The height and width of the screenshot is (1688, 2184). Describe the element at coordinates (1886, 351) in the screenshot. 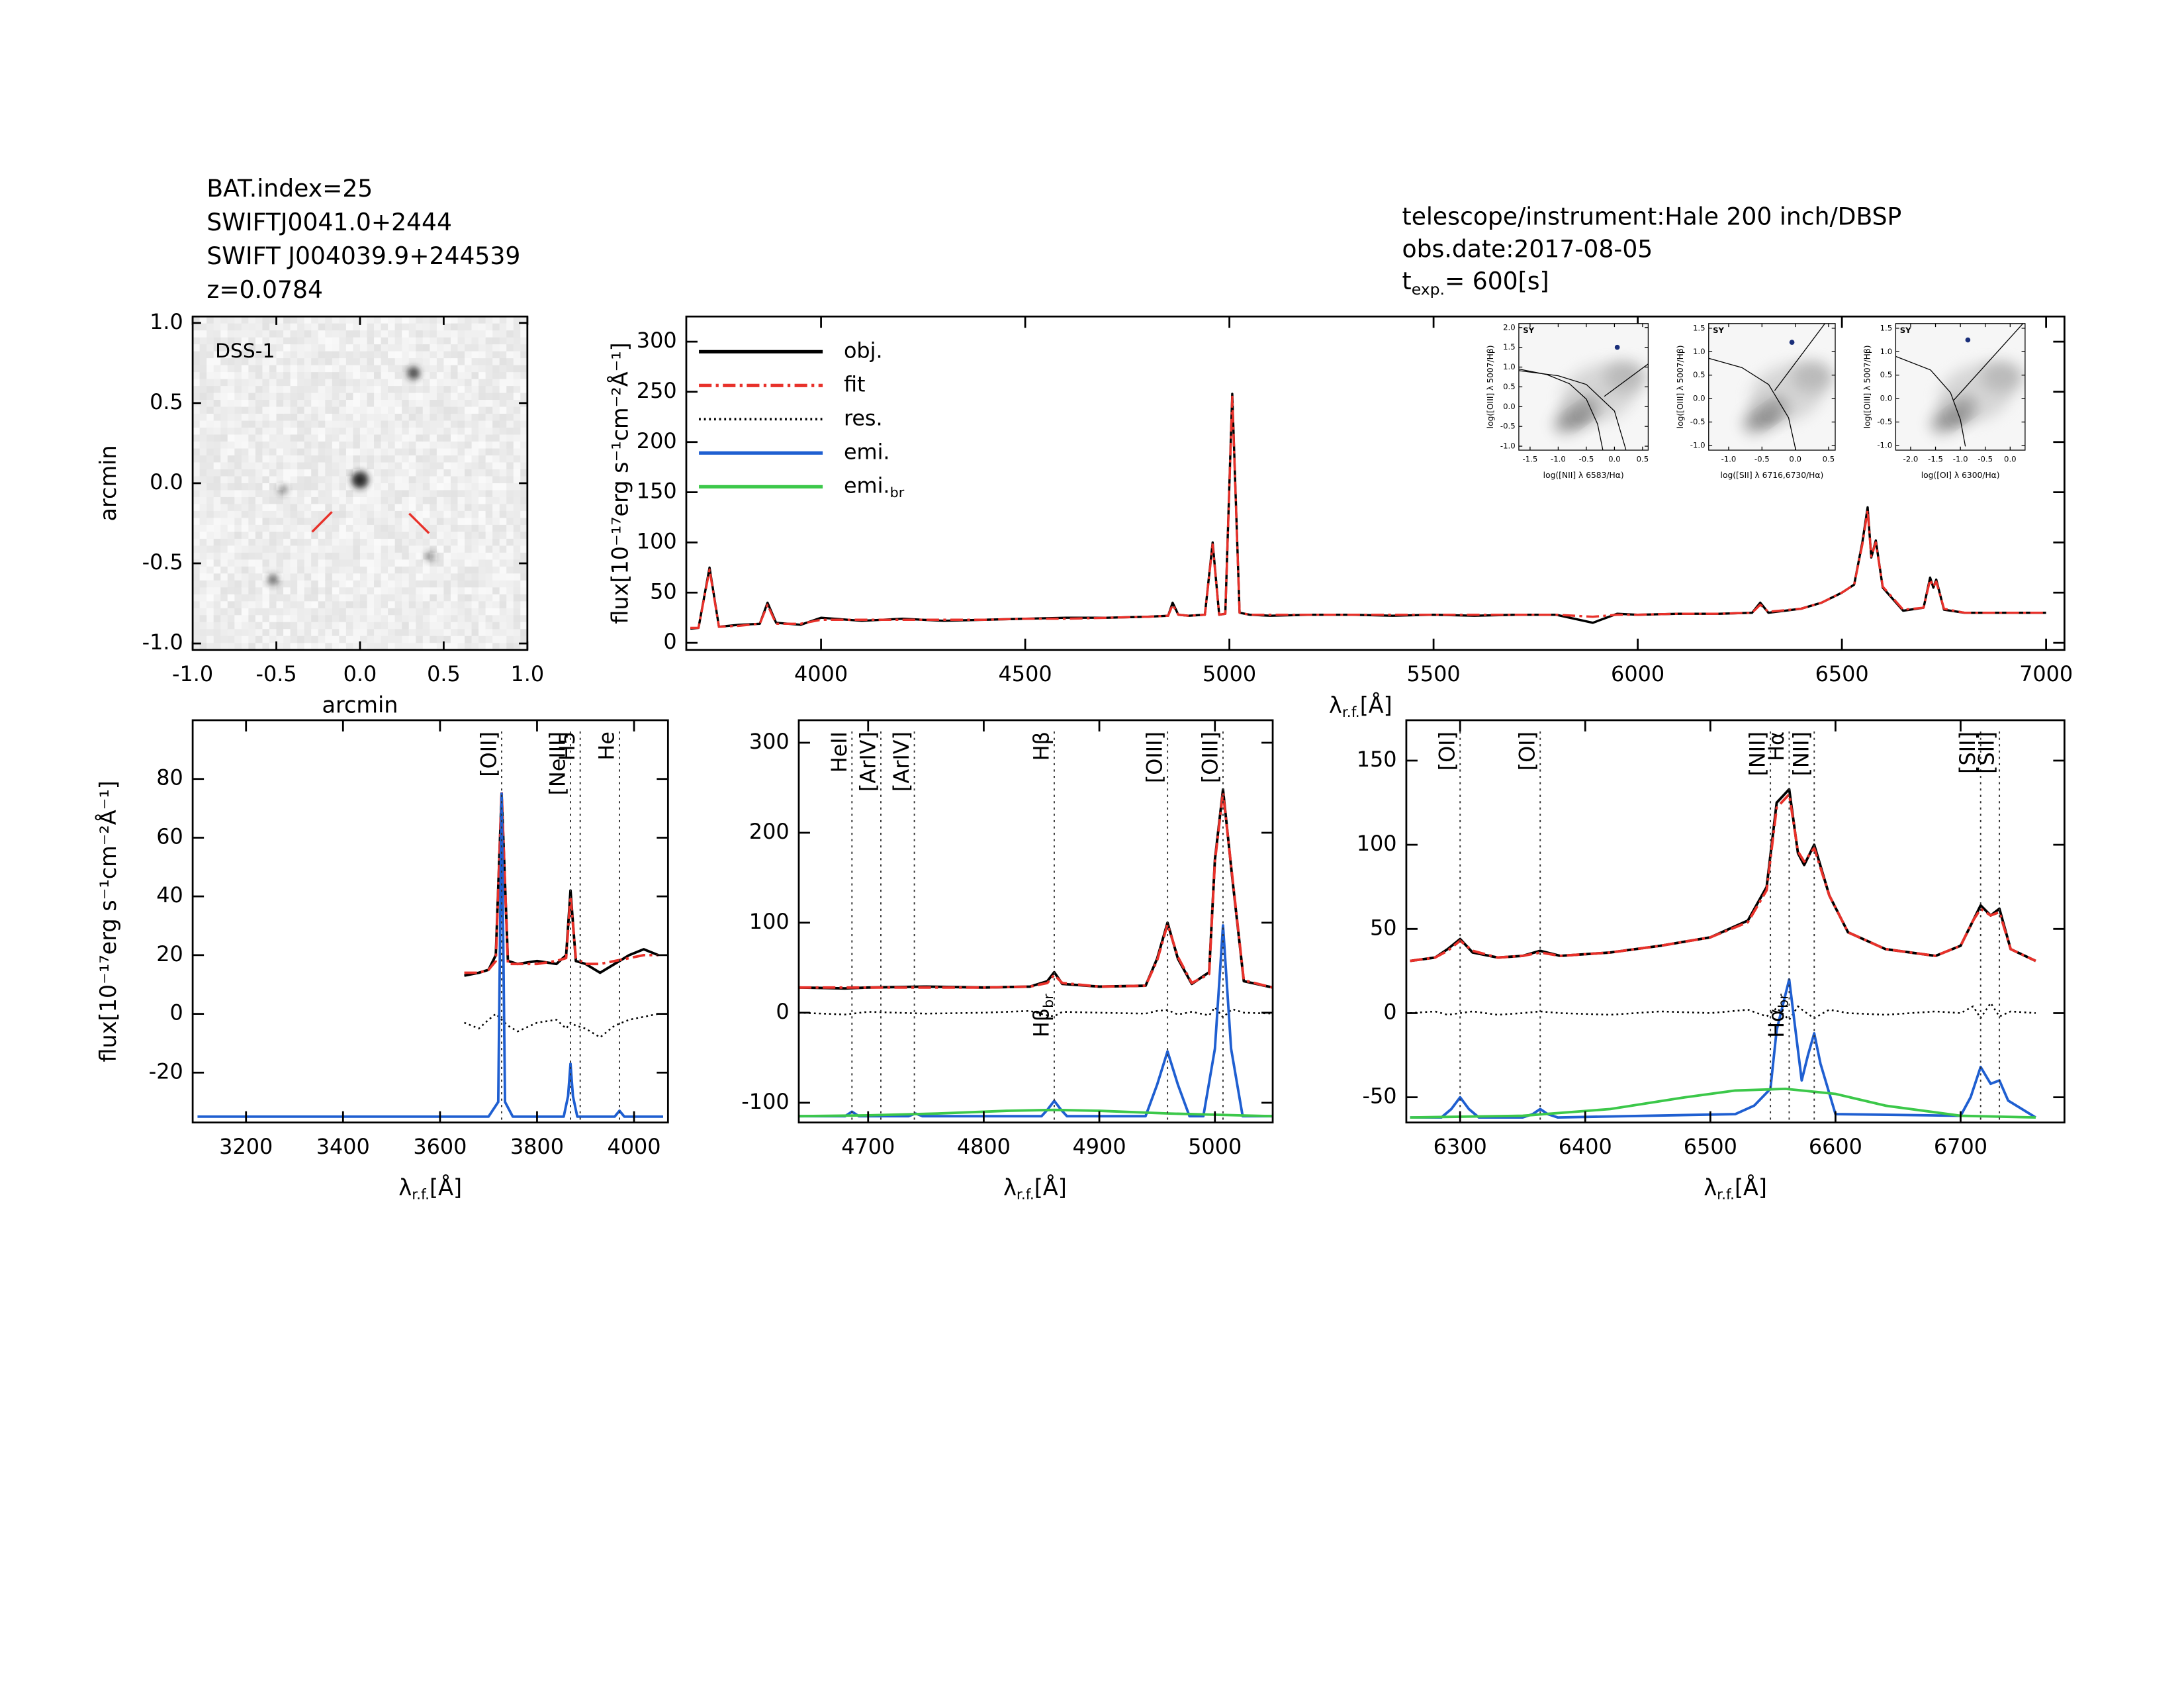

I see `y-tick-label: 1.0` at that location.